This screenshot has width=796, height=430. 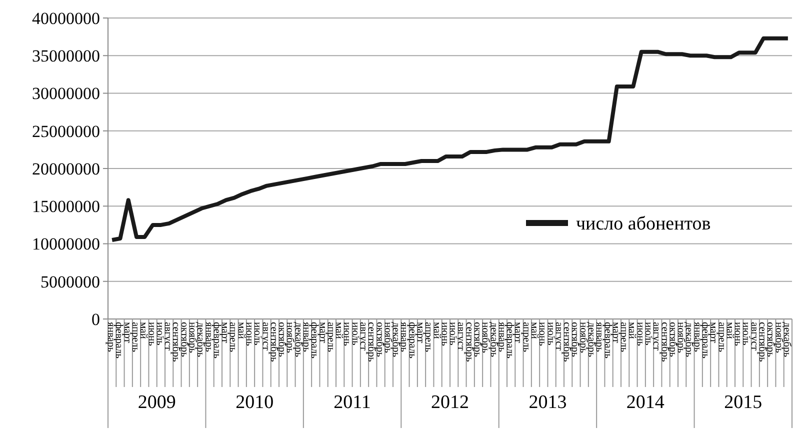 What do you see at coordinates (66, 18) in the screenshot?
I see `y-tick-label: 40000000` at bounding box center [66, 18].